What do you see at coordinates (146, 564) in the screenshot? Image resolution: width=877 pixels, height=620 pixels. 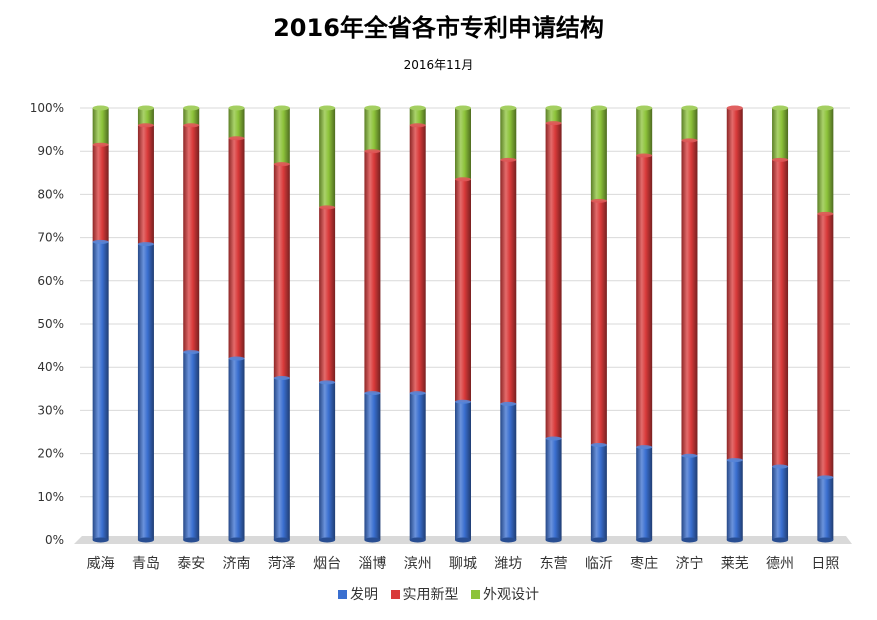 I see `x-tick-label: 青岛` at bounding box center [146, 564].